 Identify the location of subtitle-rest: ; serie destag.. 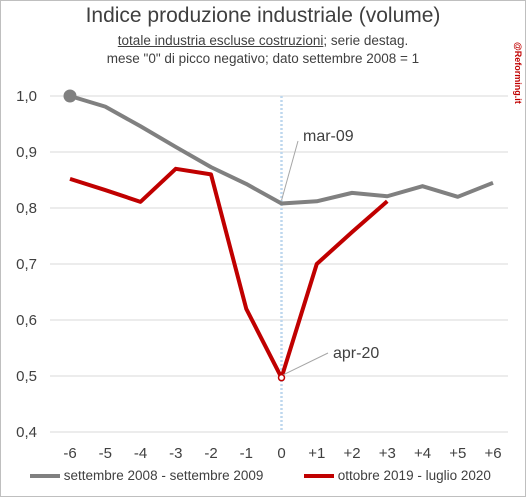
(366, 40).